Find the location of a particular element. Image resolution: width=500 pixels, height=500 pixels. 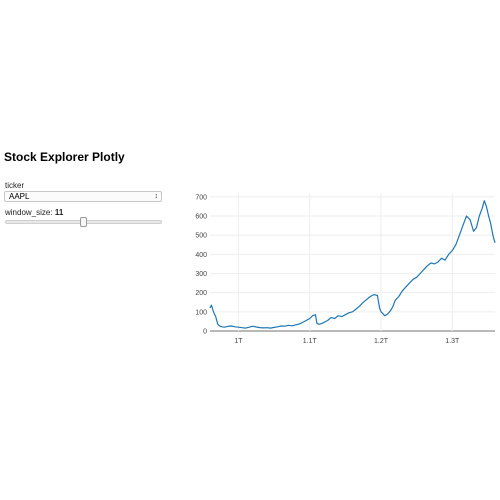

y-tick-label: 500 is located at coordinates (201, 236).